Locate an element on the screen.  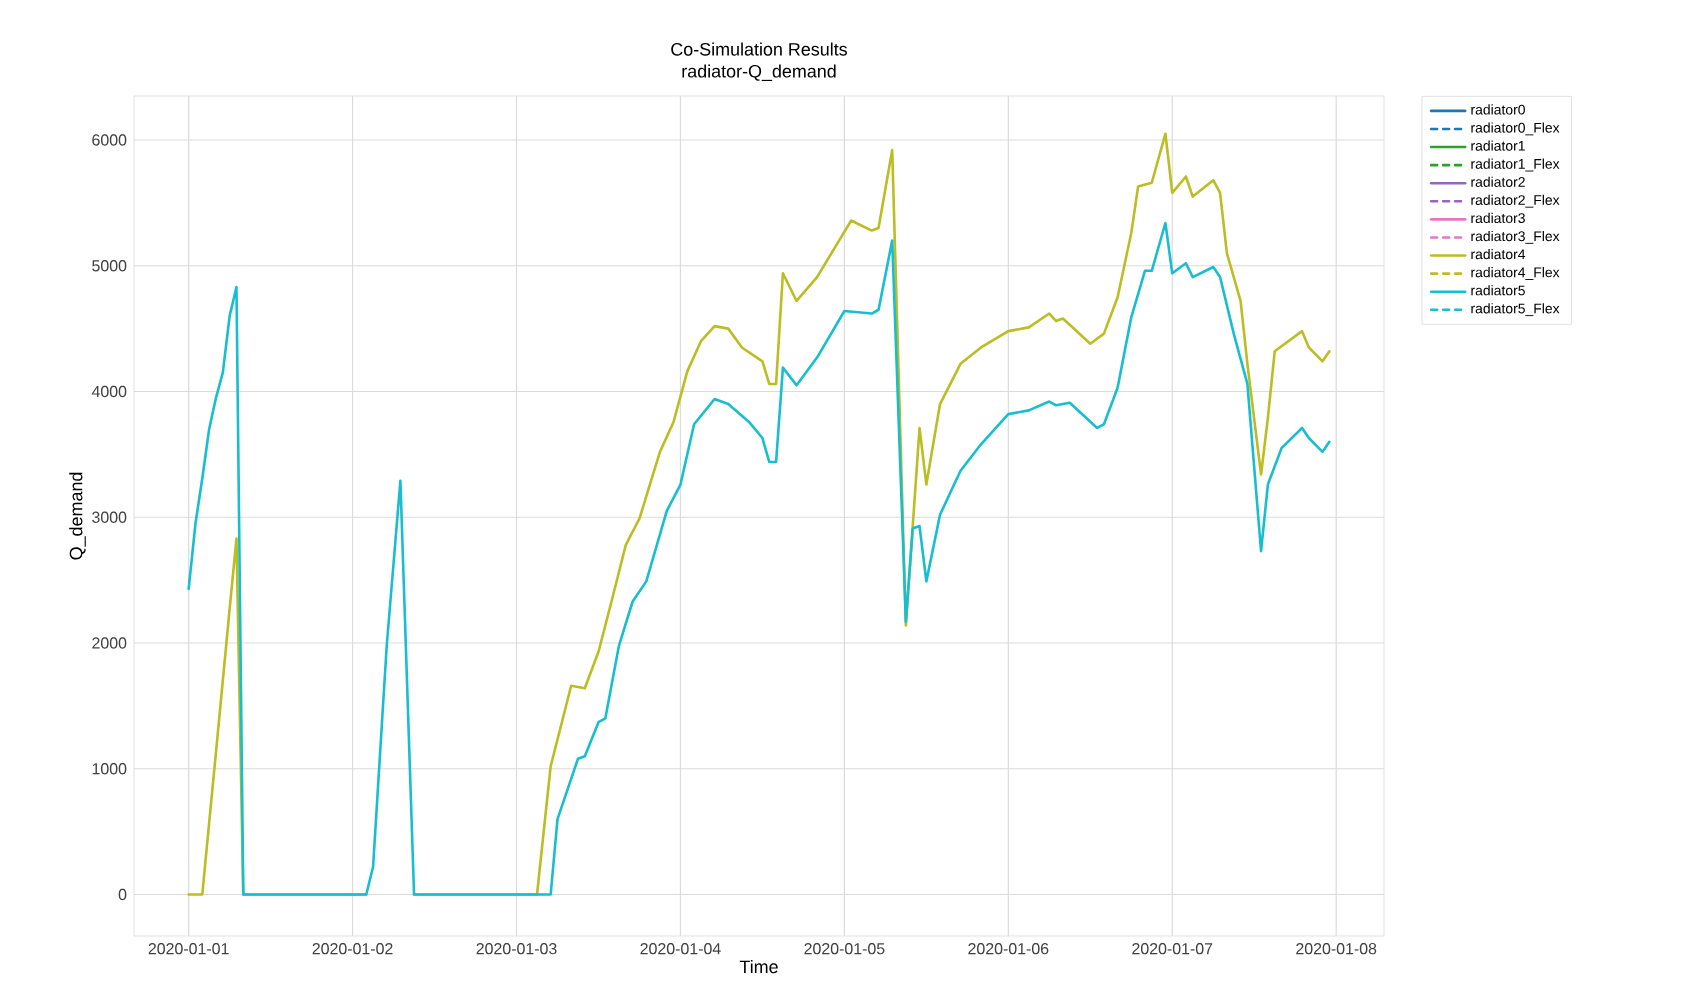
y-axis-title: Q_demand is located at coordinates (77, 516).